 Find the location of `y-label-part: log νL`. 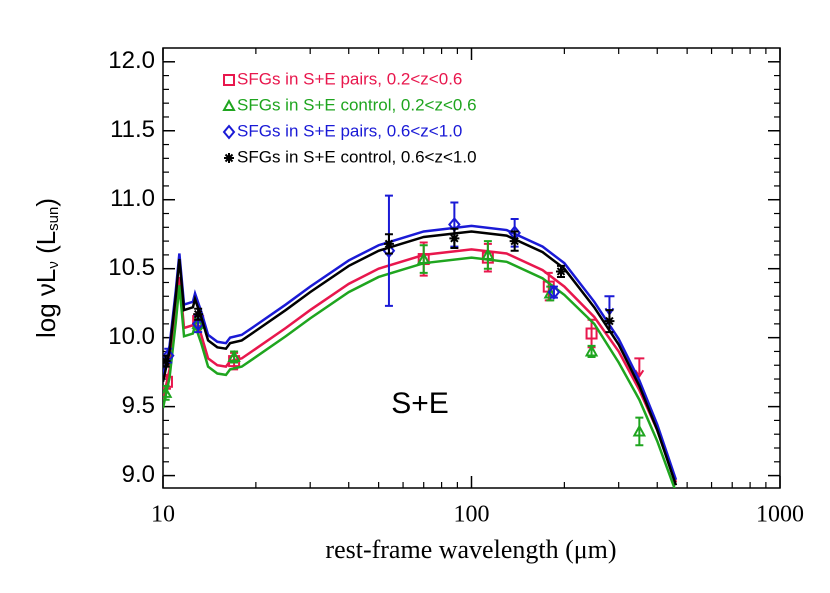

y-label-part: log νL is located at coordinates (46, 303).